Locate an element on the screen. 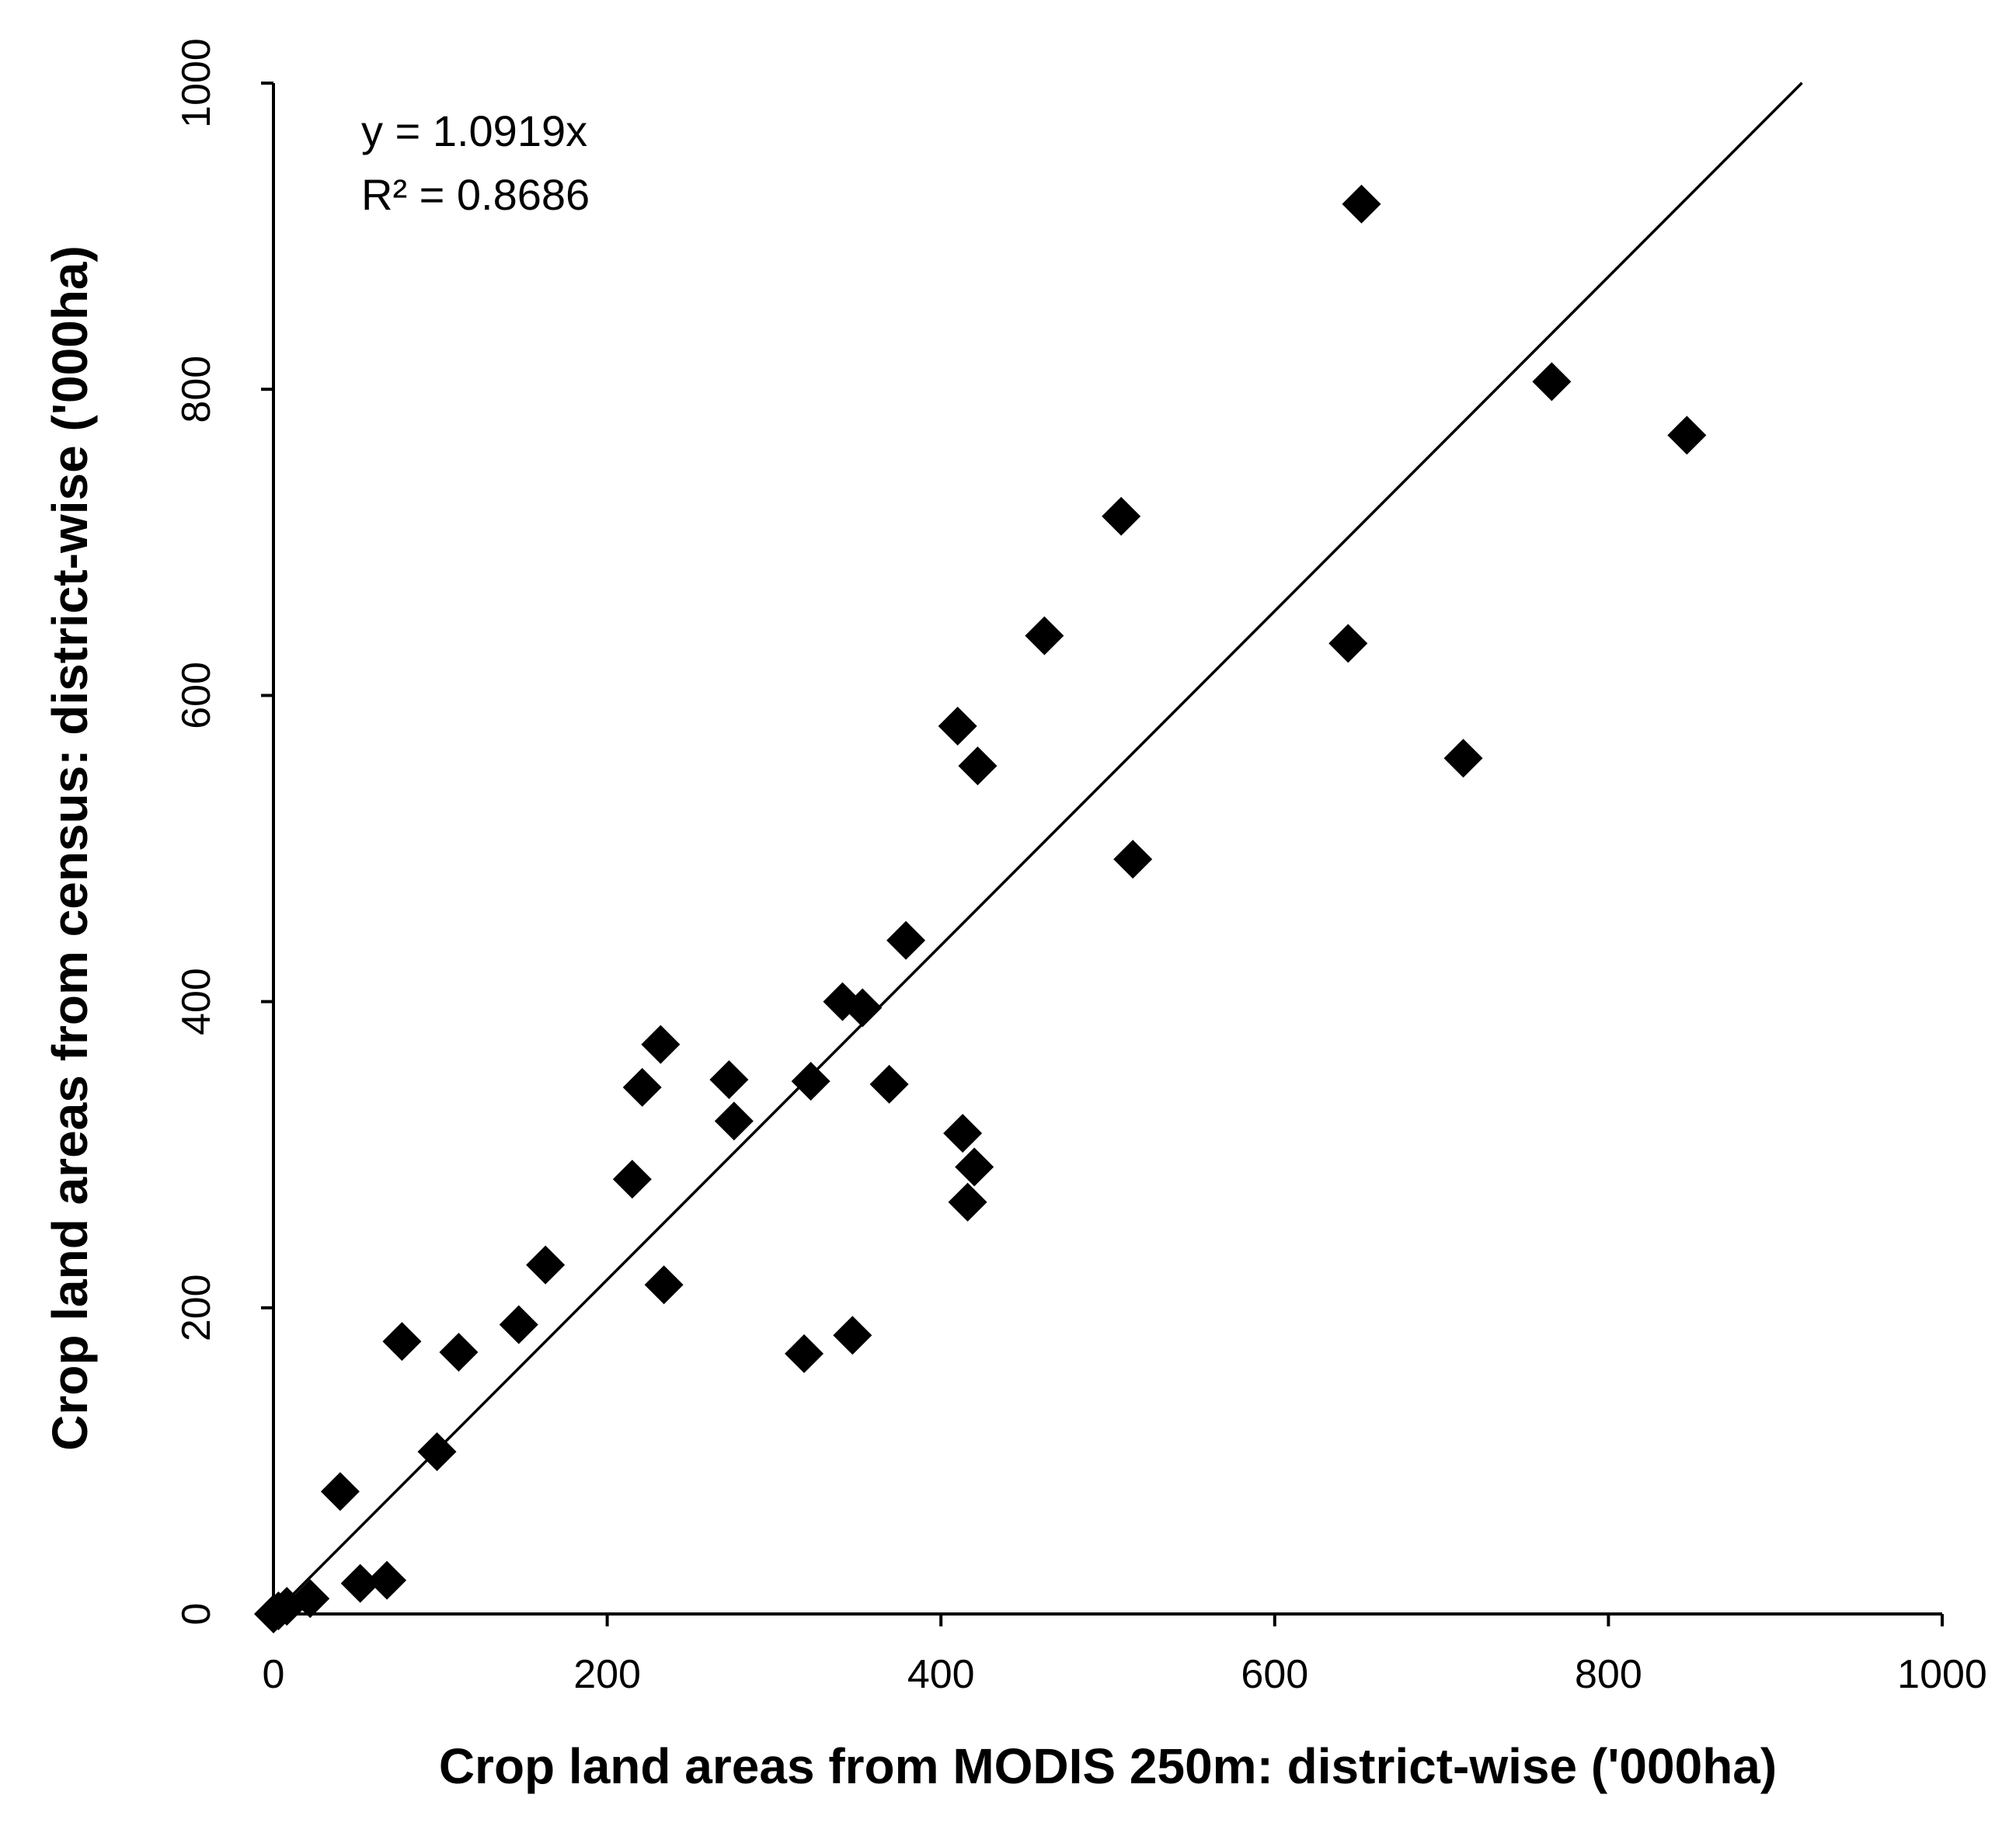  x-tick-label-0: 0 is located at coordinates (274, 1675).